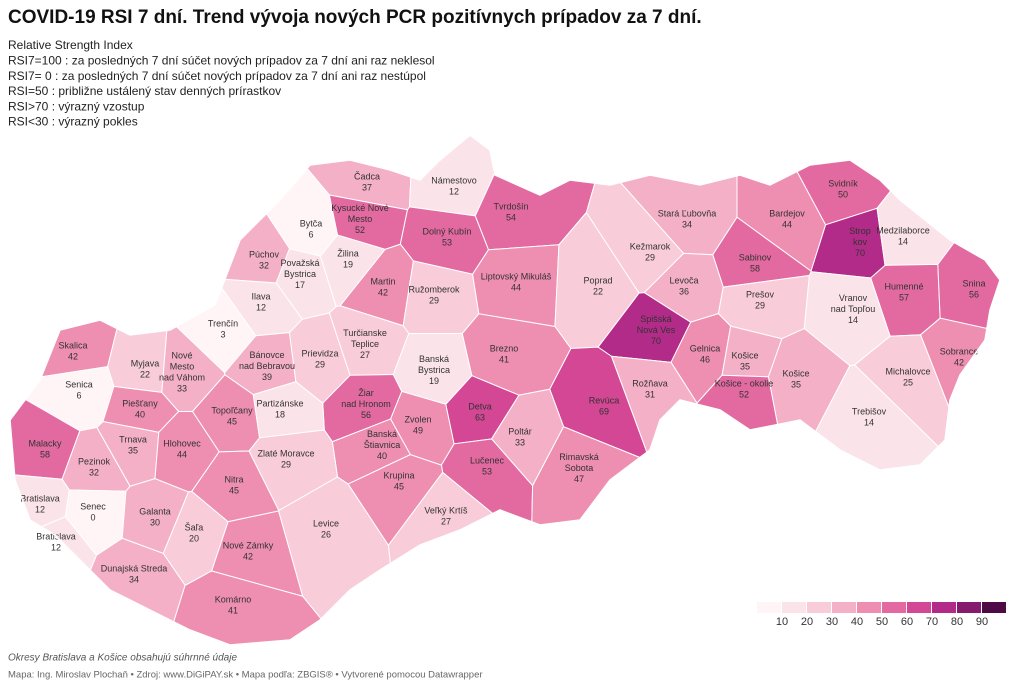  Describe the element at coordinates (957, 622) in the screenshot. I see `legend-tick-label: 80` at that location.